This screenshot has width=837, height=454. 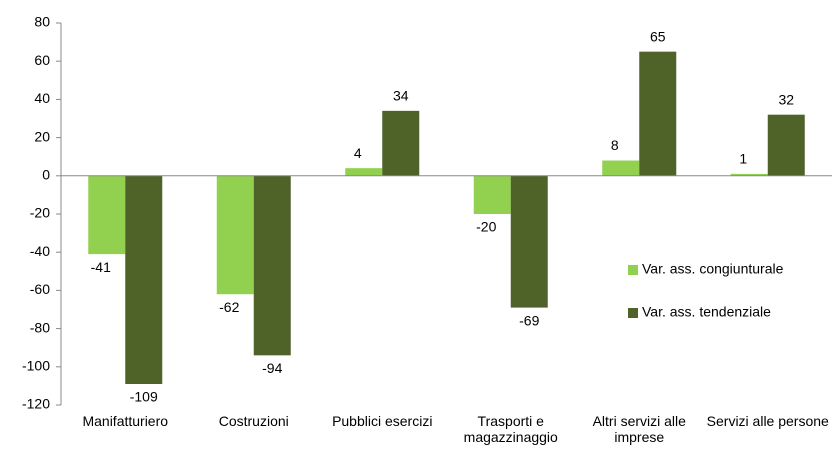 I want to click on value-label: 1, so click(x=743, y=159).